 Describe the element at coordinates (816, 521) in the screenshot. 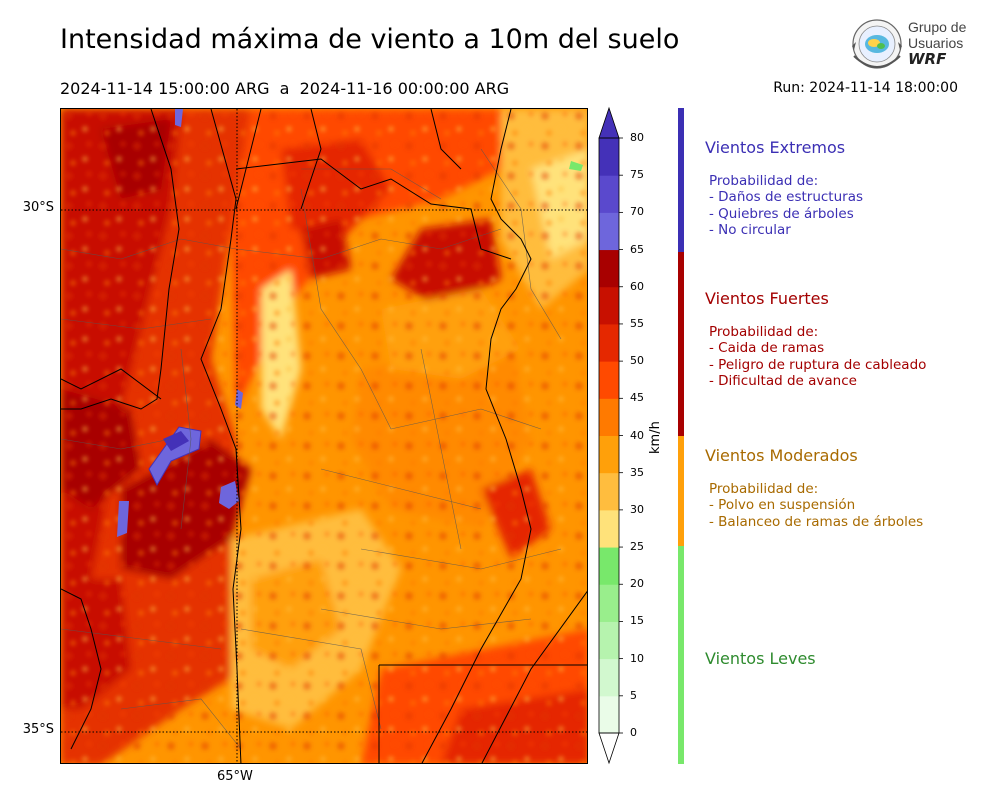

I see `desc-line: - Balanceo de ramas de árboles` at that location.